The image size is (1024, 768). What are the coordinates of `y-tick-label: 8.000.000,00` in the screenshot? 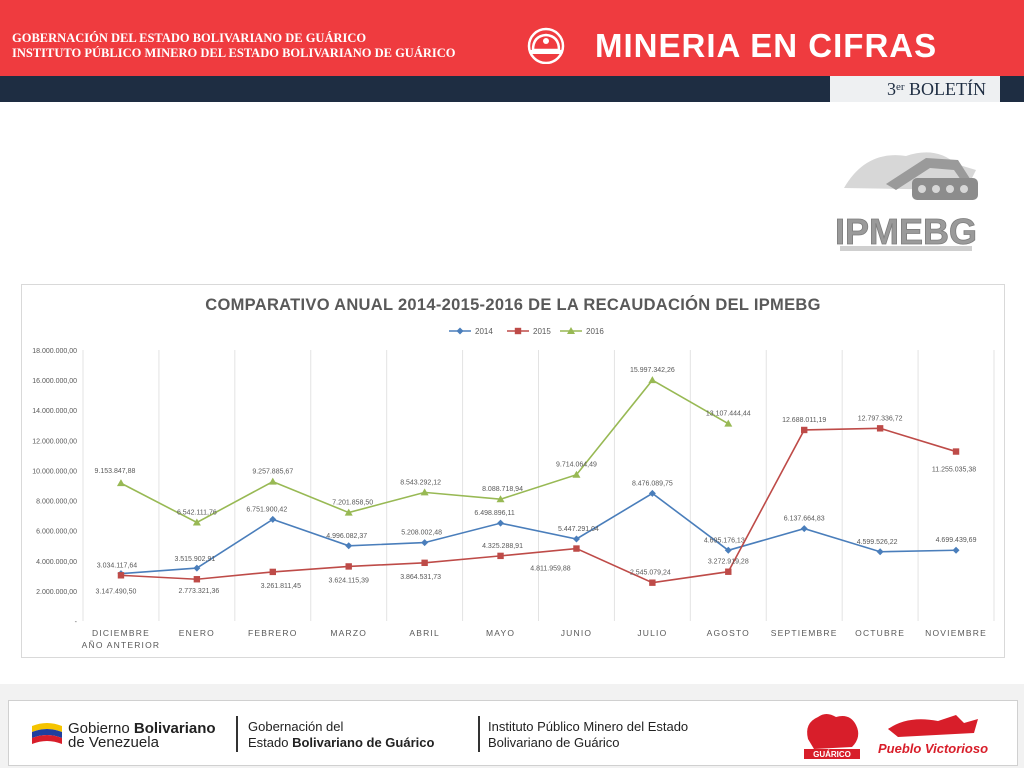 It's located at (56, 502).